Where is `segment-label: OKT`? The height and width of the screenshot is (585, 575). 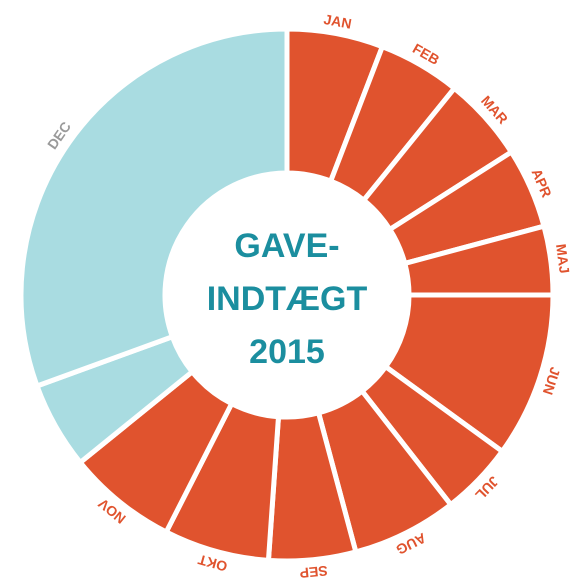 segment-label: OKT is located at coordinates (212, 562).